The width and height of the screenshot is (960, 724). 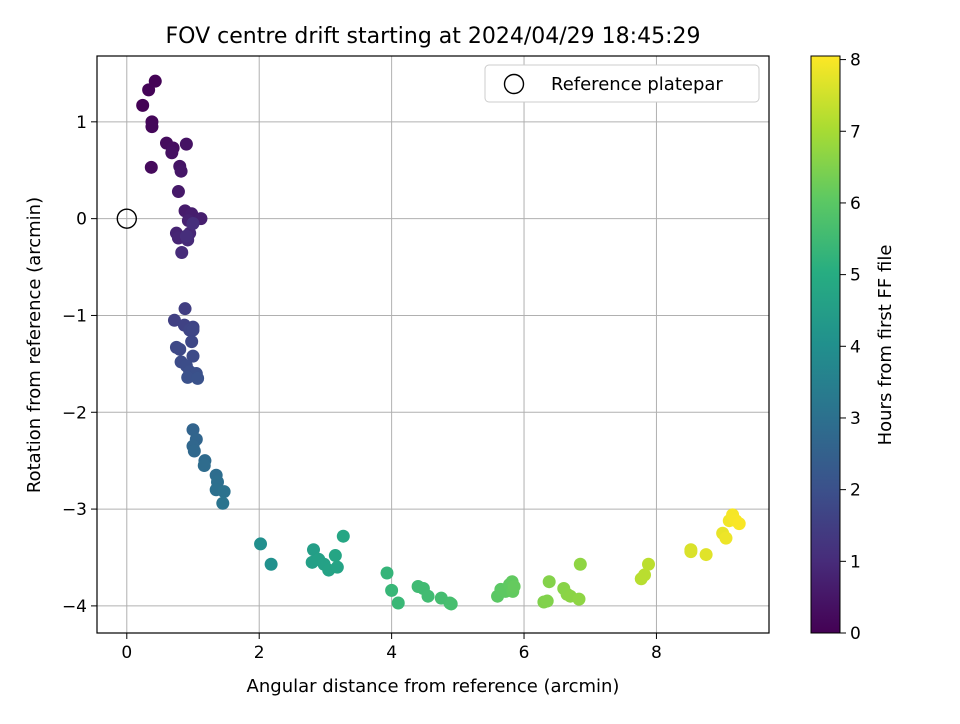 What do you see at coordinates (74, 510) in the screenshot?
I see `y-tick-label: −3` at bounding box center [74, 510].